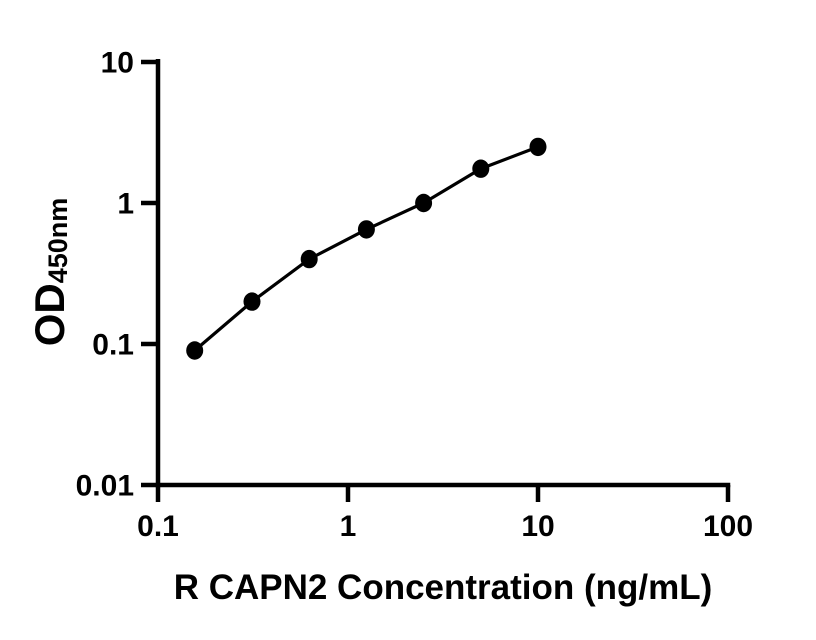 This screenshot has width=816, height=640. Describe the element at coordinates (443, 587) in the screenshot. I see `x-axis-title: R CAPN2 Concentration (ng/mL)` at that location.